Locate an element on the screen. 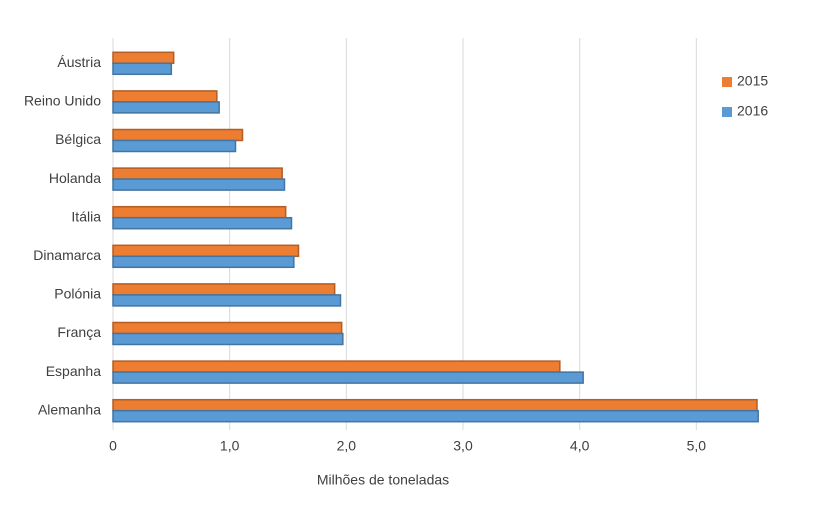 This screenshot has height=512, width=820. y-tick-label: Itália is located at coordinates (86, 216).